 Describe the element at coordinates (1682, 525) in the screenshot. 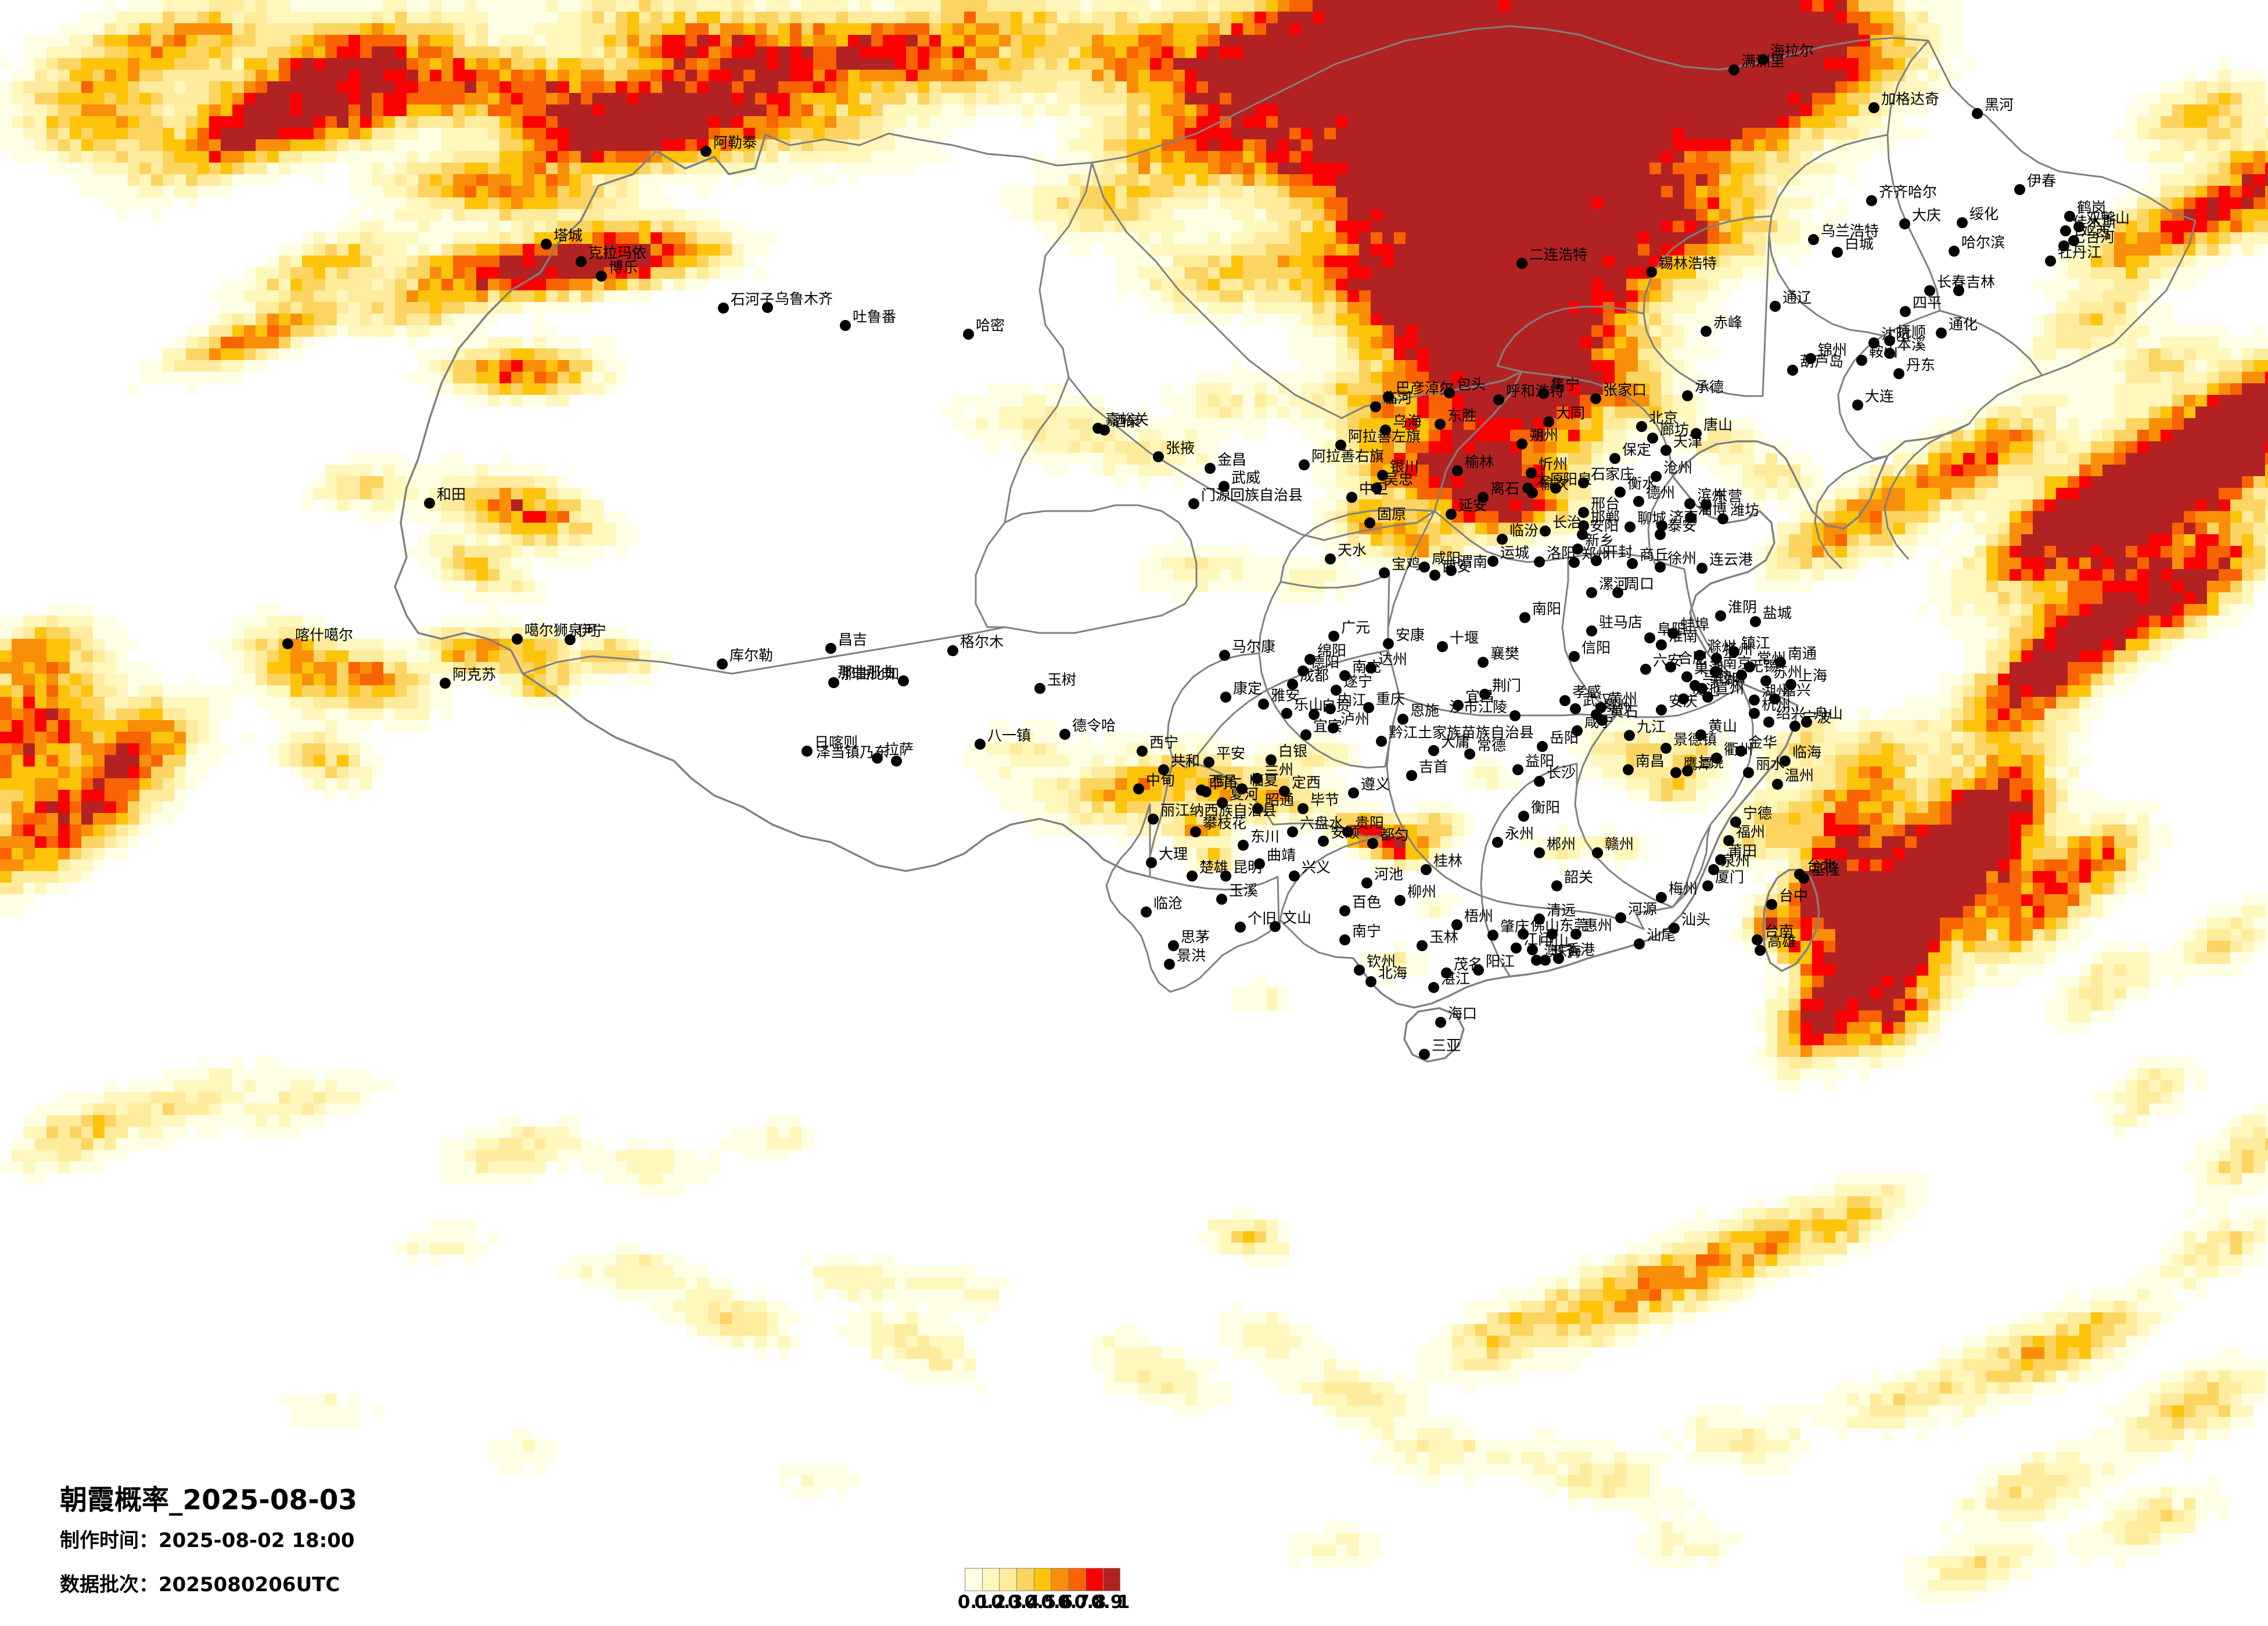

I see `city-label: 泰安` at that location.